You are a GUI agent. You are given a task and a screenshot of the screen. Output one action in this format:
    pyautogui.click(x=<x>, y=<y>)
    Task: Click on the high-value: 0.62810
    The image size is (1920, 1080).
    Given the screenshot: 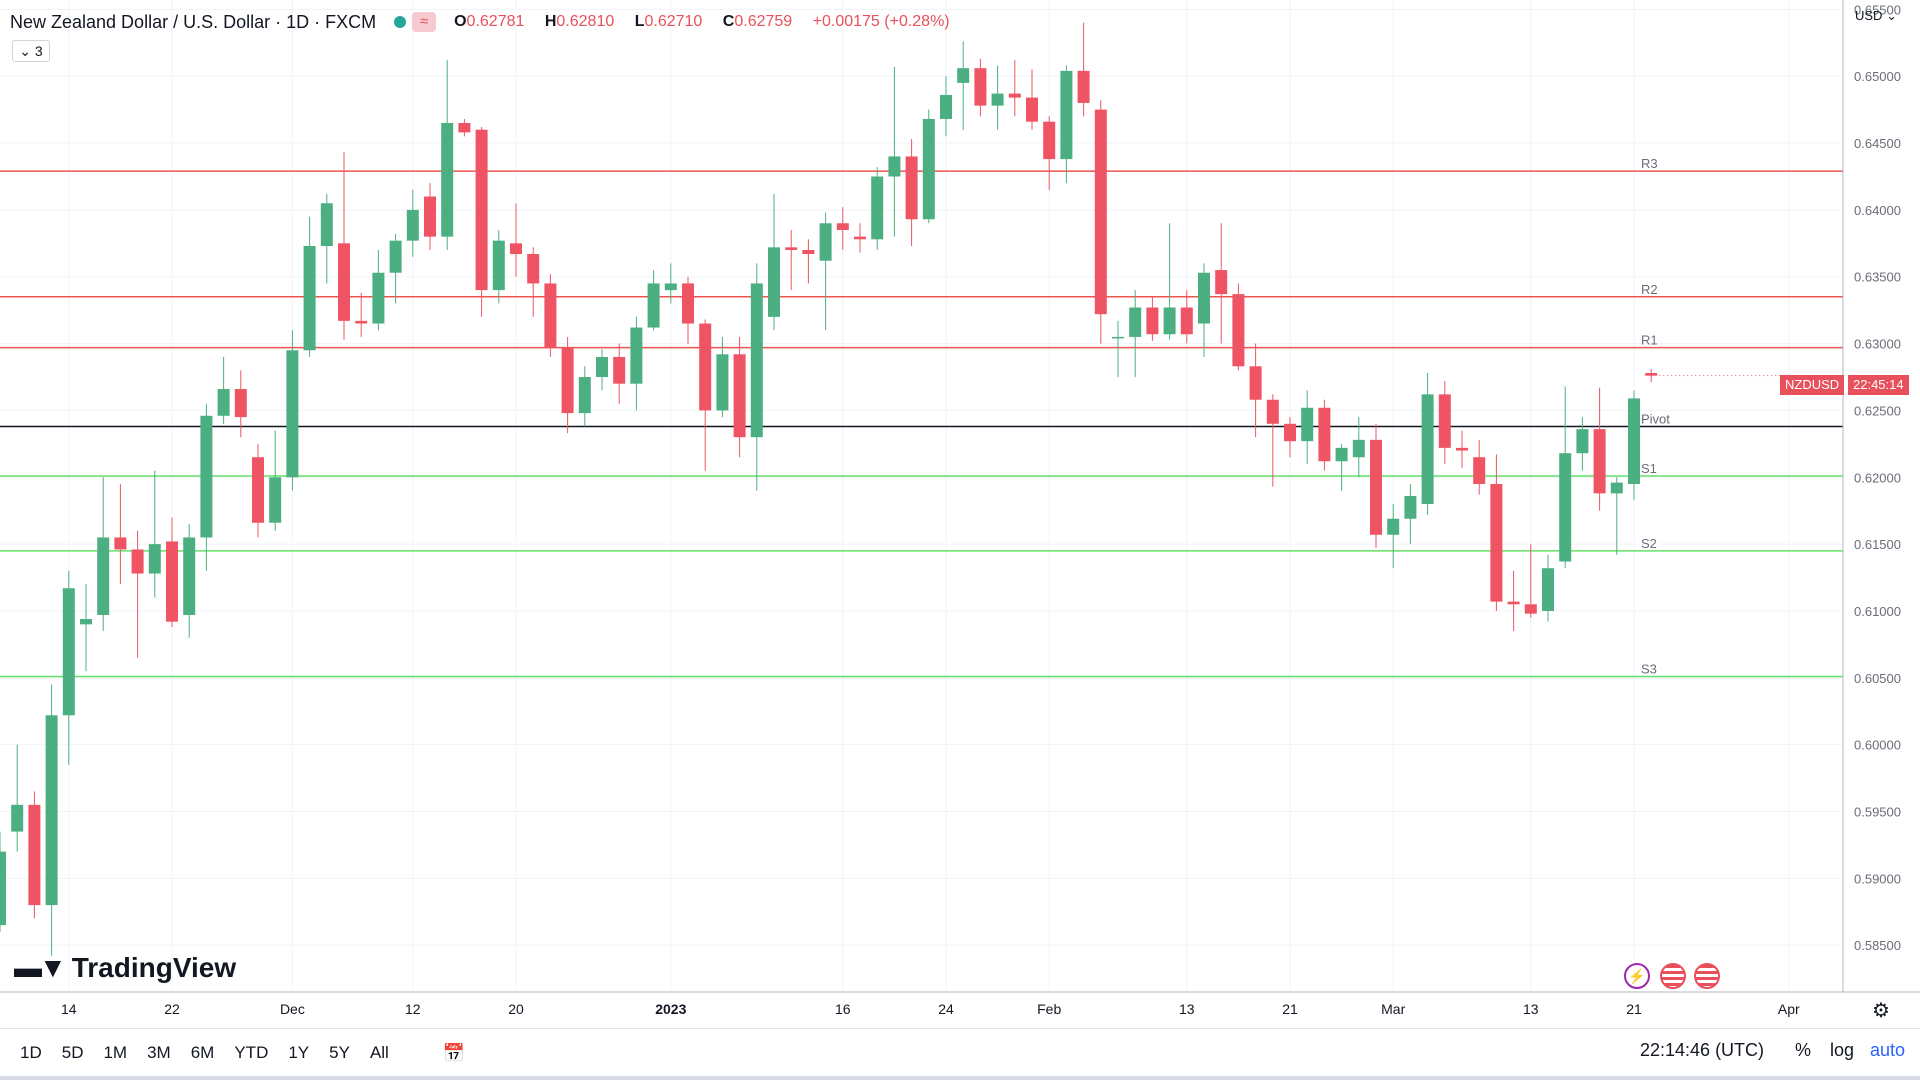 What is the action you would take?
    pyautogui.click(x=585, y=21)
    